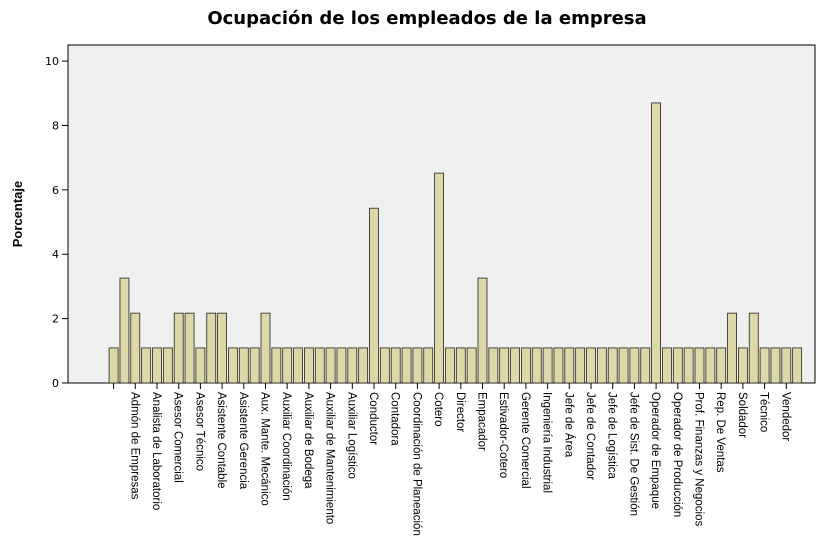  Describe the element at coordinates (633, 454) in the screenshot. I see `x-tick-label: Jefe de Sist. De Gestión` at that location.